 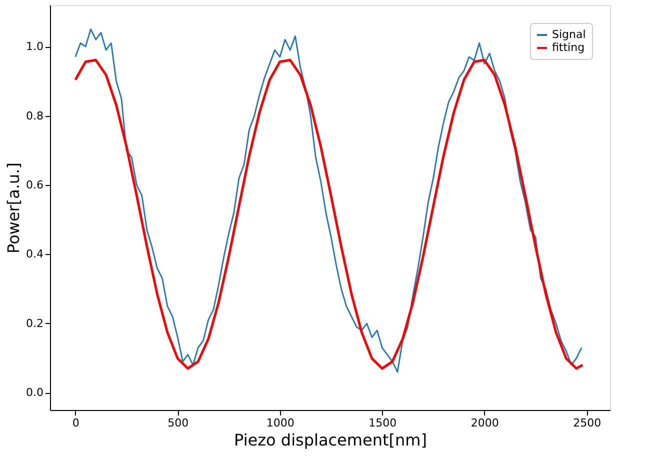 What do you see at coordinates (330, 440) in the screenshot?
I see `x-axis-title: Piezo displacement[nm]` at bounding box center [330, 440].